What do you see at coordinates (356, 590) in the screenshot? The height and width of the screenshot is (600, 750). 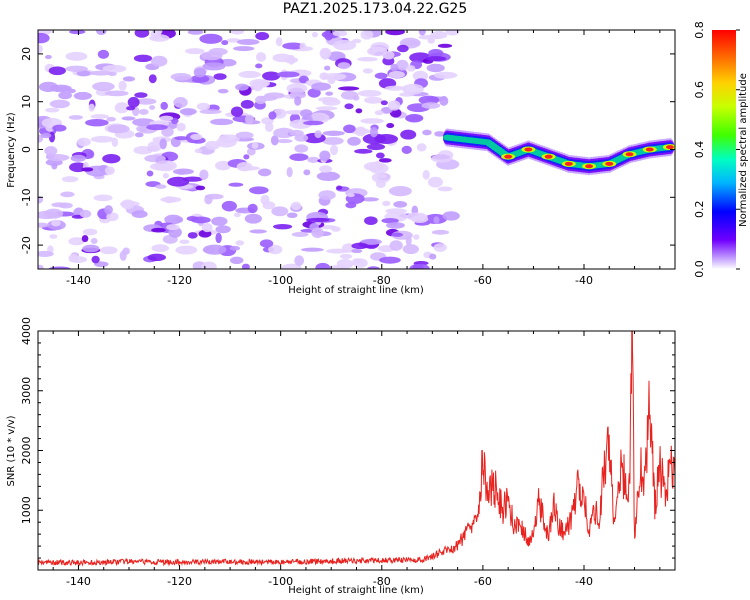 I see `snr-x-axis-label: Height of straight line (km)` at bounding box center [356, 590].